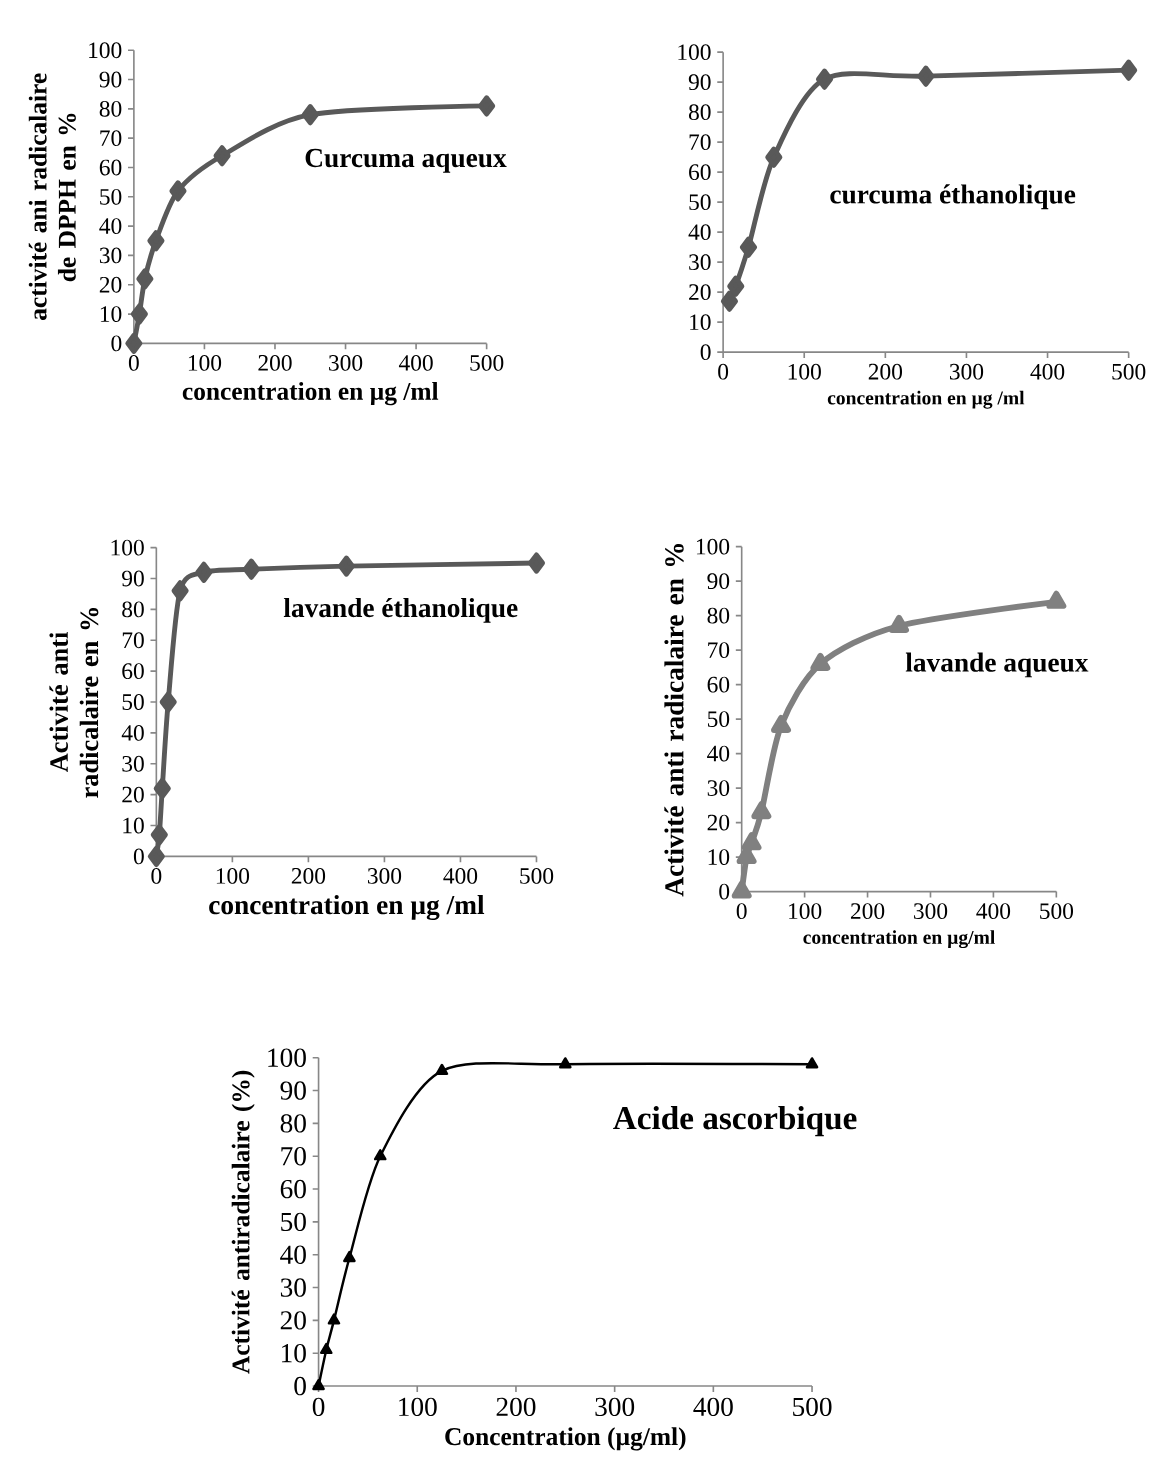 The image size is (1163, 1473). What do you see at coordinates (565, 1439) in the screenshot?
I see `x-axis-title: Concentration (µg/ml)` at bounding box center [565, 1439].